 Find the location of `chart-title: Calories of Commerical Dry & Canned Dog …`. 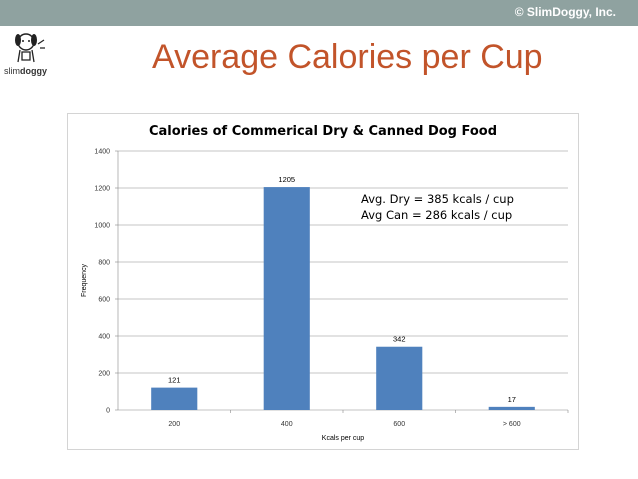

chart-title: Calories of Commerical Dry & Canned Dog … is located at coordinates (323, 131).